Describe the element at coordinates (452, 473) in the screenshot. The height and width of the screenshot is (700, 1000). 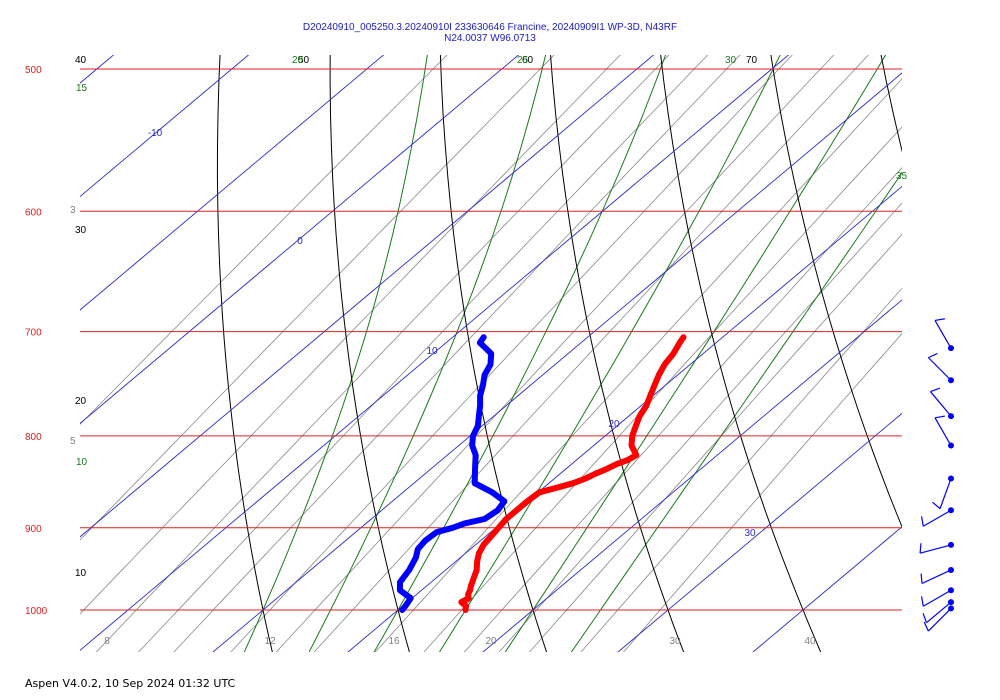
I see `dewpoint-profile` at that location.